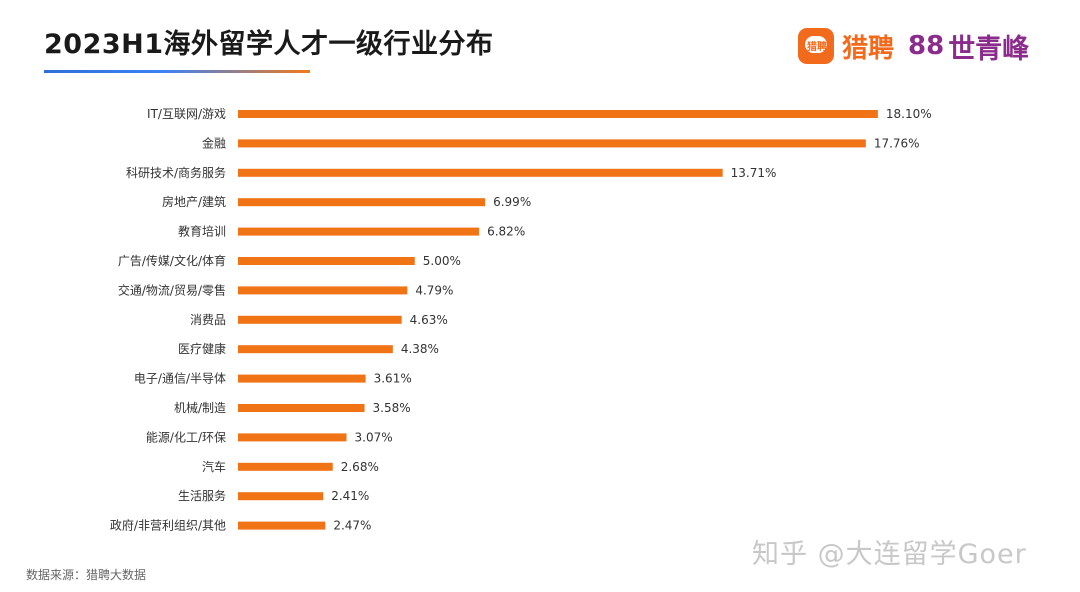 The width and height of the screenshot is (1080, 592). I want to click on watermark: 知乎 @大连留学Goer, so click(889, 554).